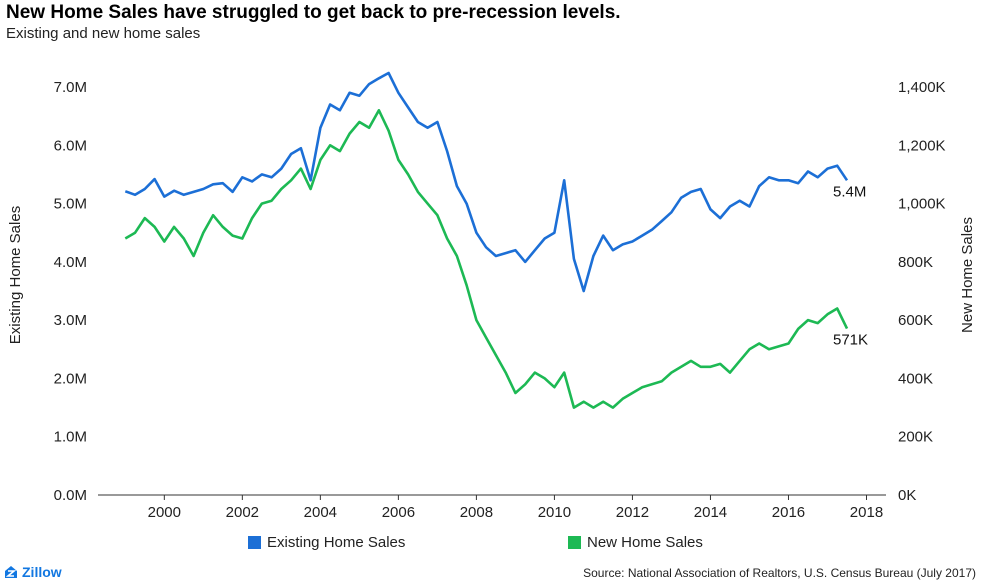  What do you see at coordinates (922, 291) in the screenshot?
I see `right-axis: 0K 200K 400K 600K 800K 1,000K 1,200K 1,400K` at bounding box center [922, 291].